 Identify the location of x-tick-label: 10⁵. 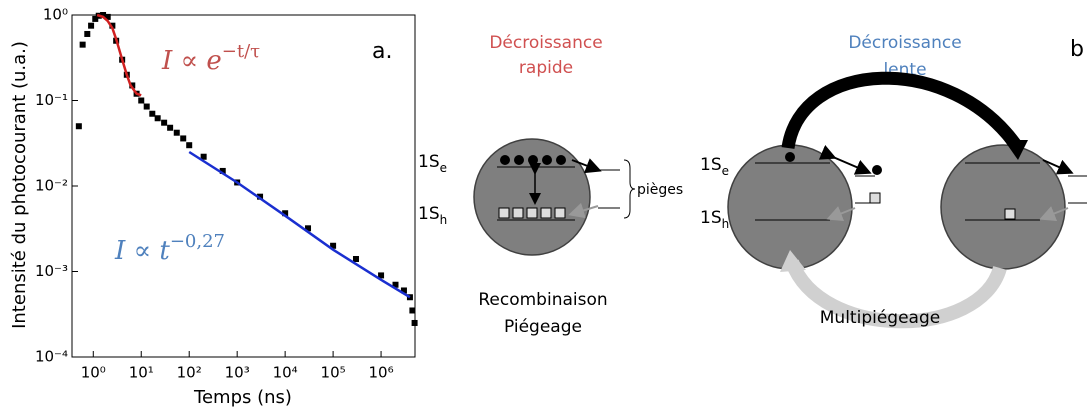
(333, 373).